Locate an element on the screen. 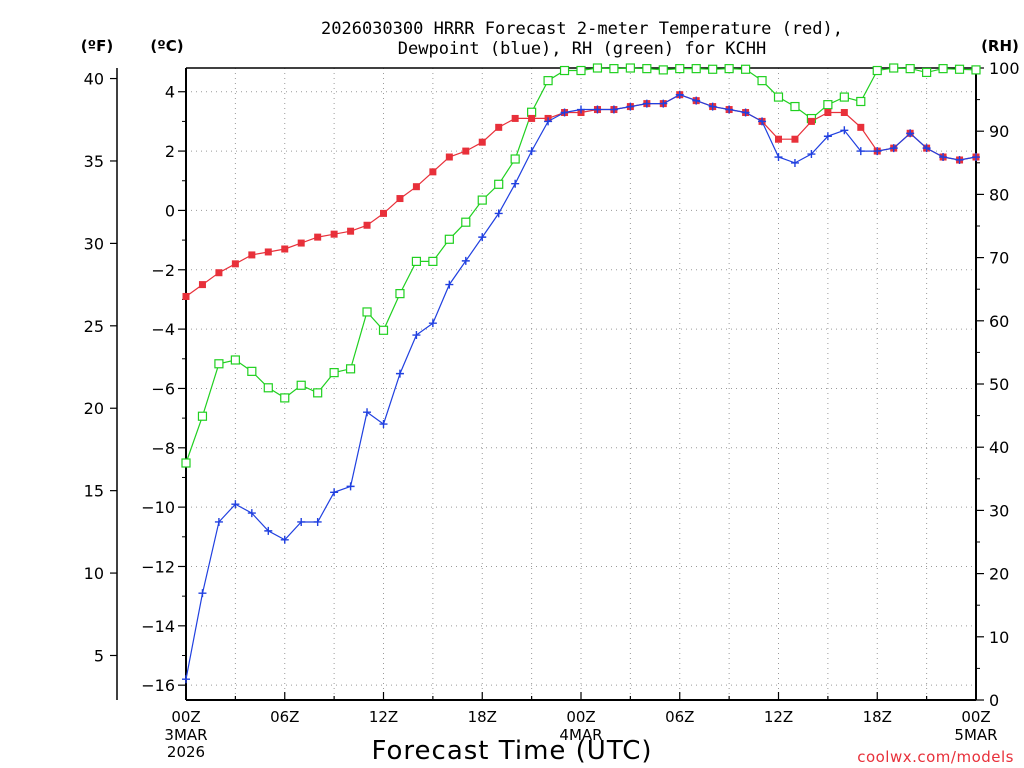 The height and width of the screenshot is (768, 1024). rh-tick-label: 50 is located at coordinates (999, 384).